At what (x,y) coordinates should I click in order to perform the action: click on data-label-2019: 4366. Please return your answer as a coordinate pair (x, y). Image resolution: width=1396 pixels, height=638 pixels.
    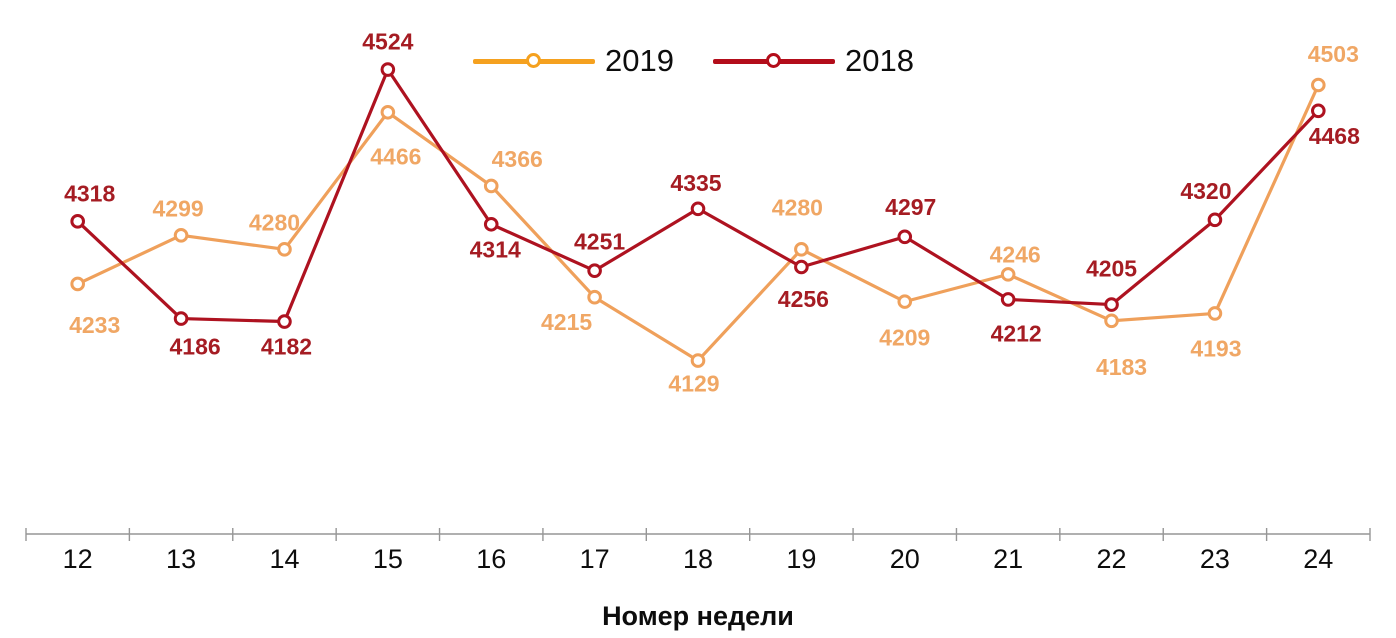
    Looking at the image, I should click on (517, 159).